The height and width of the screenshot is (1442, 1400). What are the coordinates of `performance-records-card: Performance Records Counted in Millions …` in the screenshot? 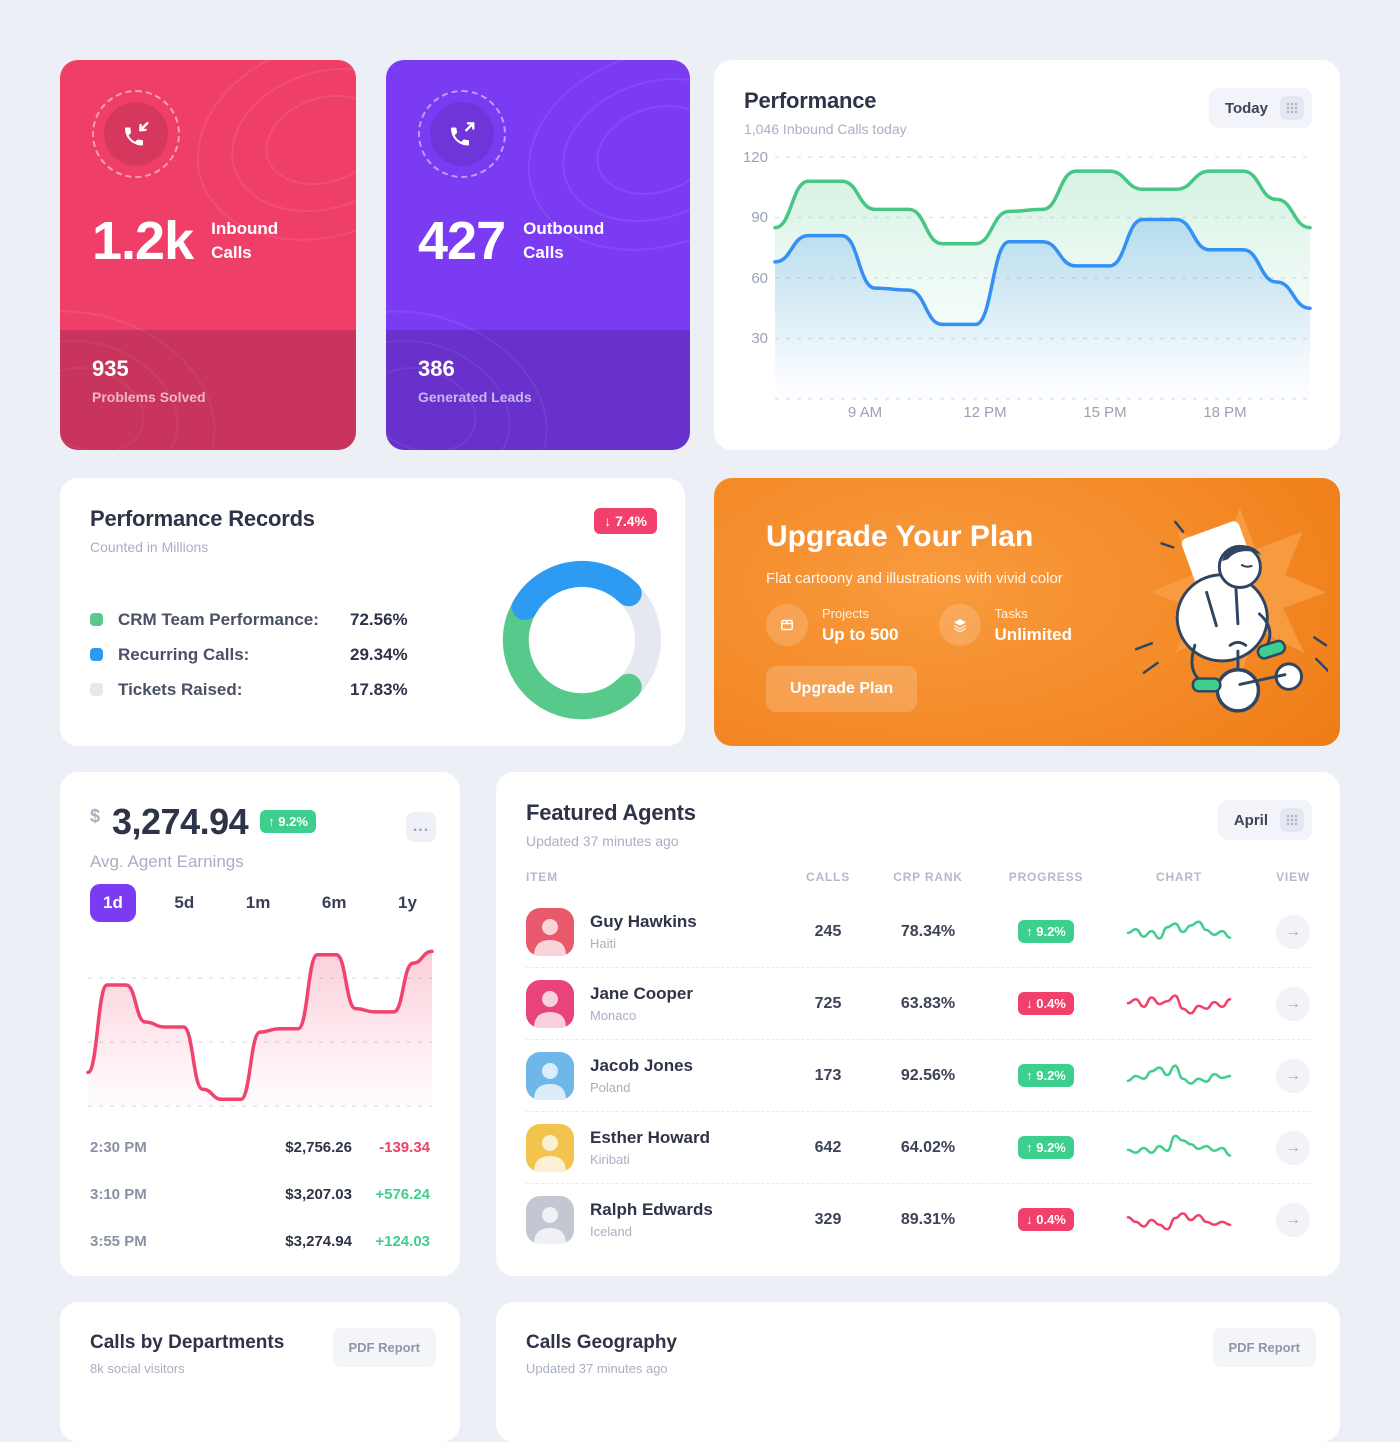 It's located at (372, 612).